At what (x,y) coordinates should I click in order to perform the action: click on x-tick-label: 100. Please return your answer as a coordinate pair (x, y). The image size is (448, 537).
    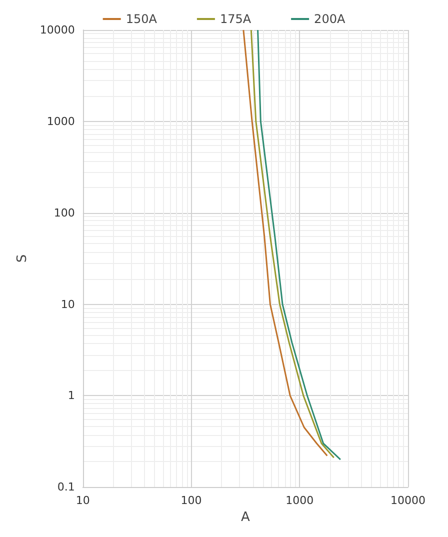
    Looking at the image, I should click on (191, 501).